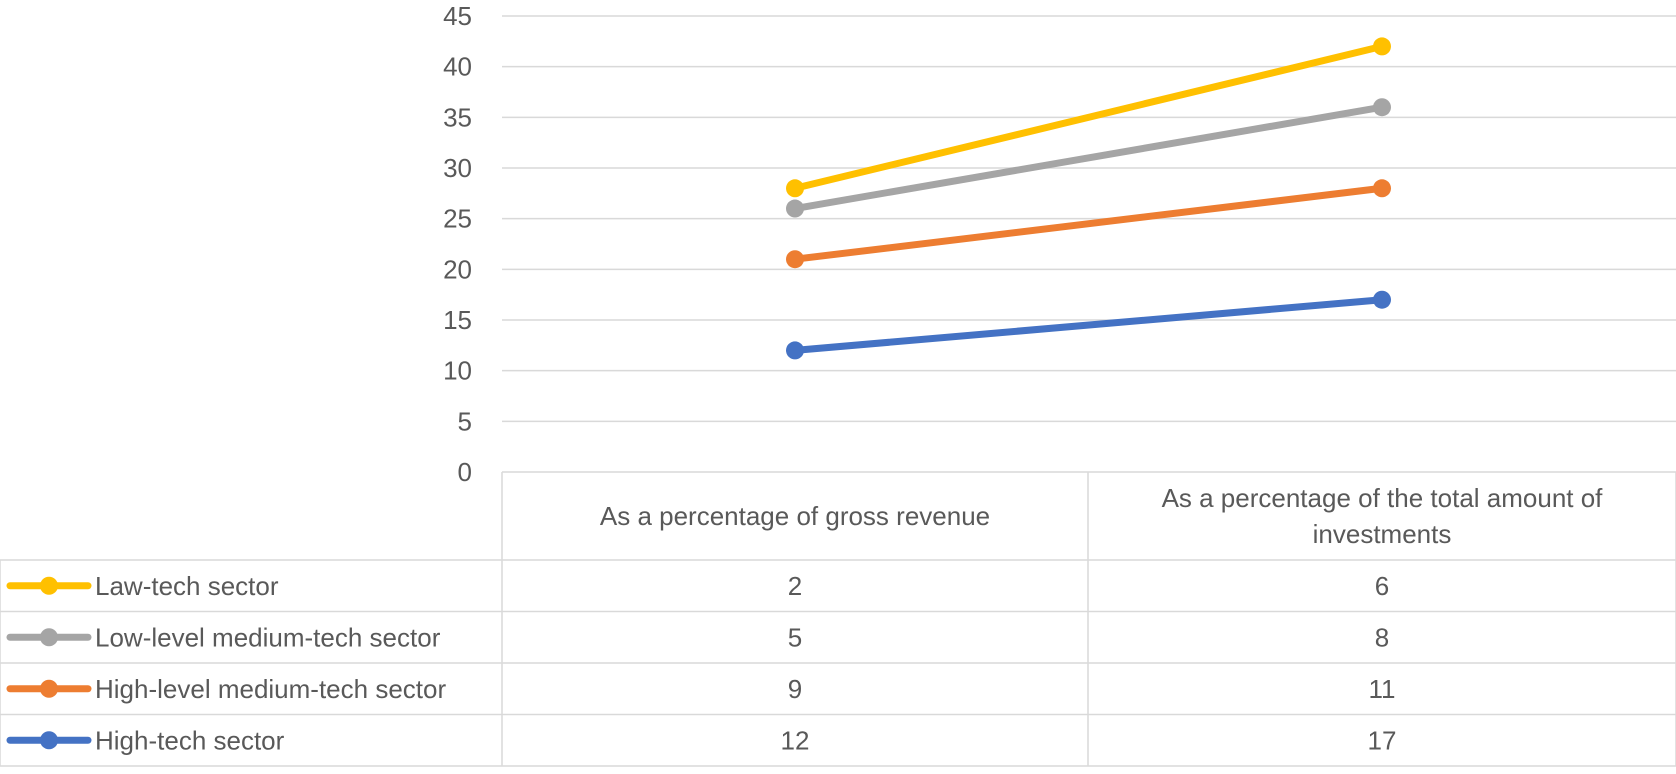  What do you see at coordinates (701, 740) in the screenshot?
I see `table-row: High-tech sector 12 17` at bounding box center [701, 740].